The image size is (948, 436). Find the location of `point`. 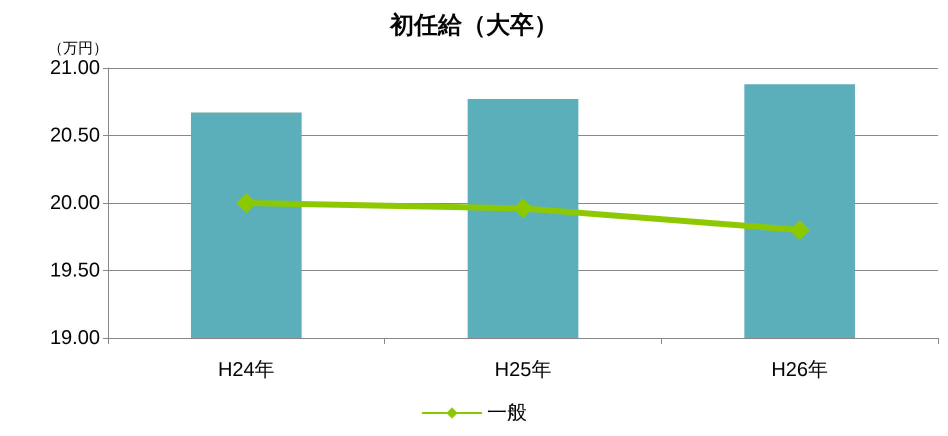

point is located at coordinates (800, 230).